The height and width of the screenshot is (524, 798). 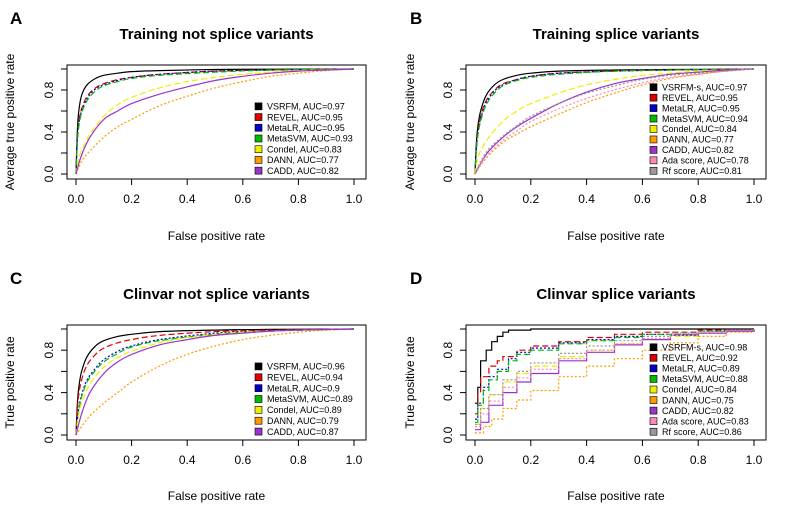 I want to click on legend-entry: Rf score, AUC=0.81, so click(x=702, y=171).